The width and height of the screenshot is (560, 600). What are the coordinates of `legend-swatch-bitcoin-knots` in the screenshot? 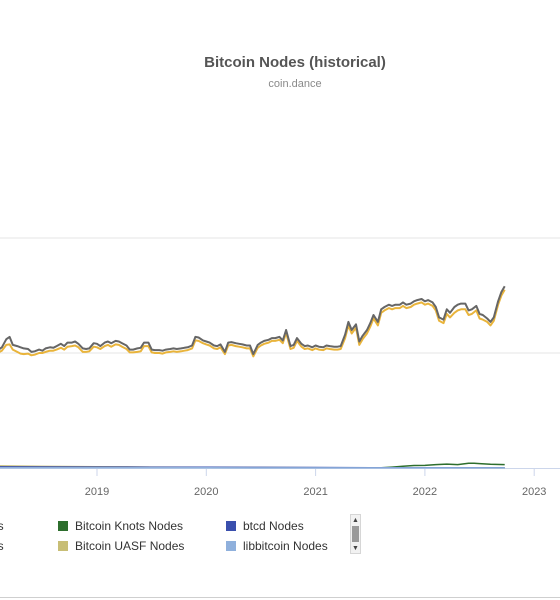 It's located at (63, 526).